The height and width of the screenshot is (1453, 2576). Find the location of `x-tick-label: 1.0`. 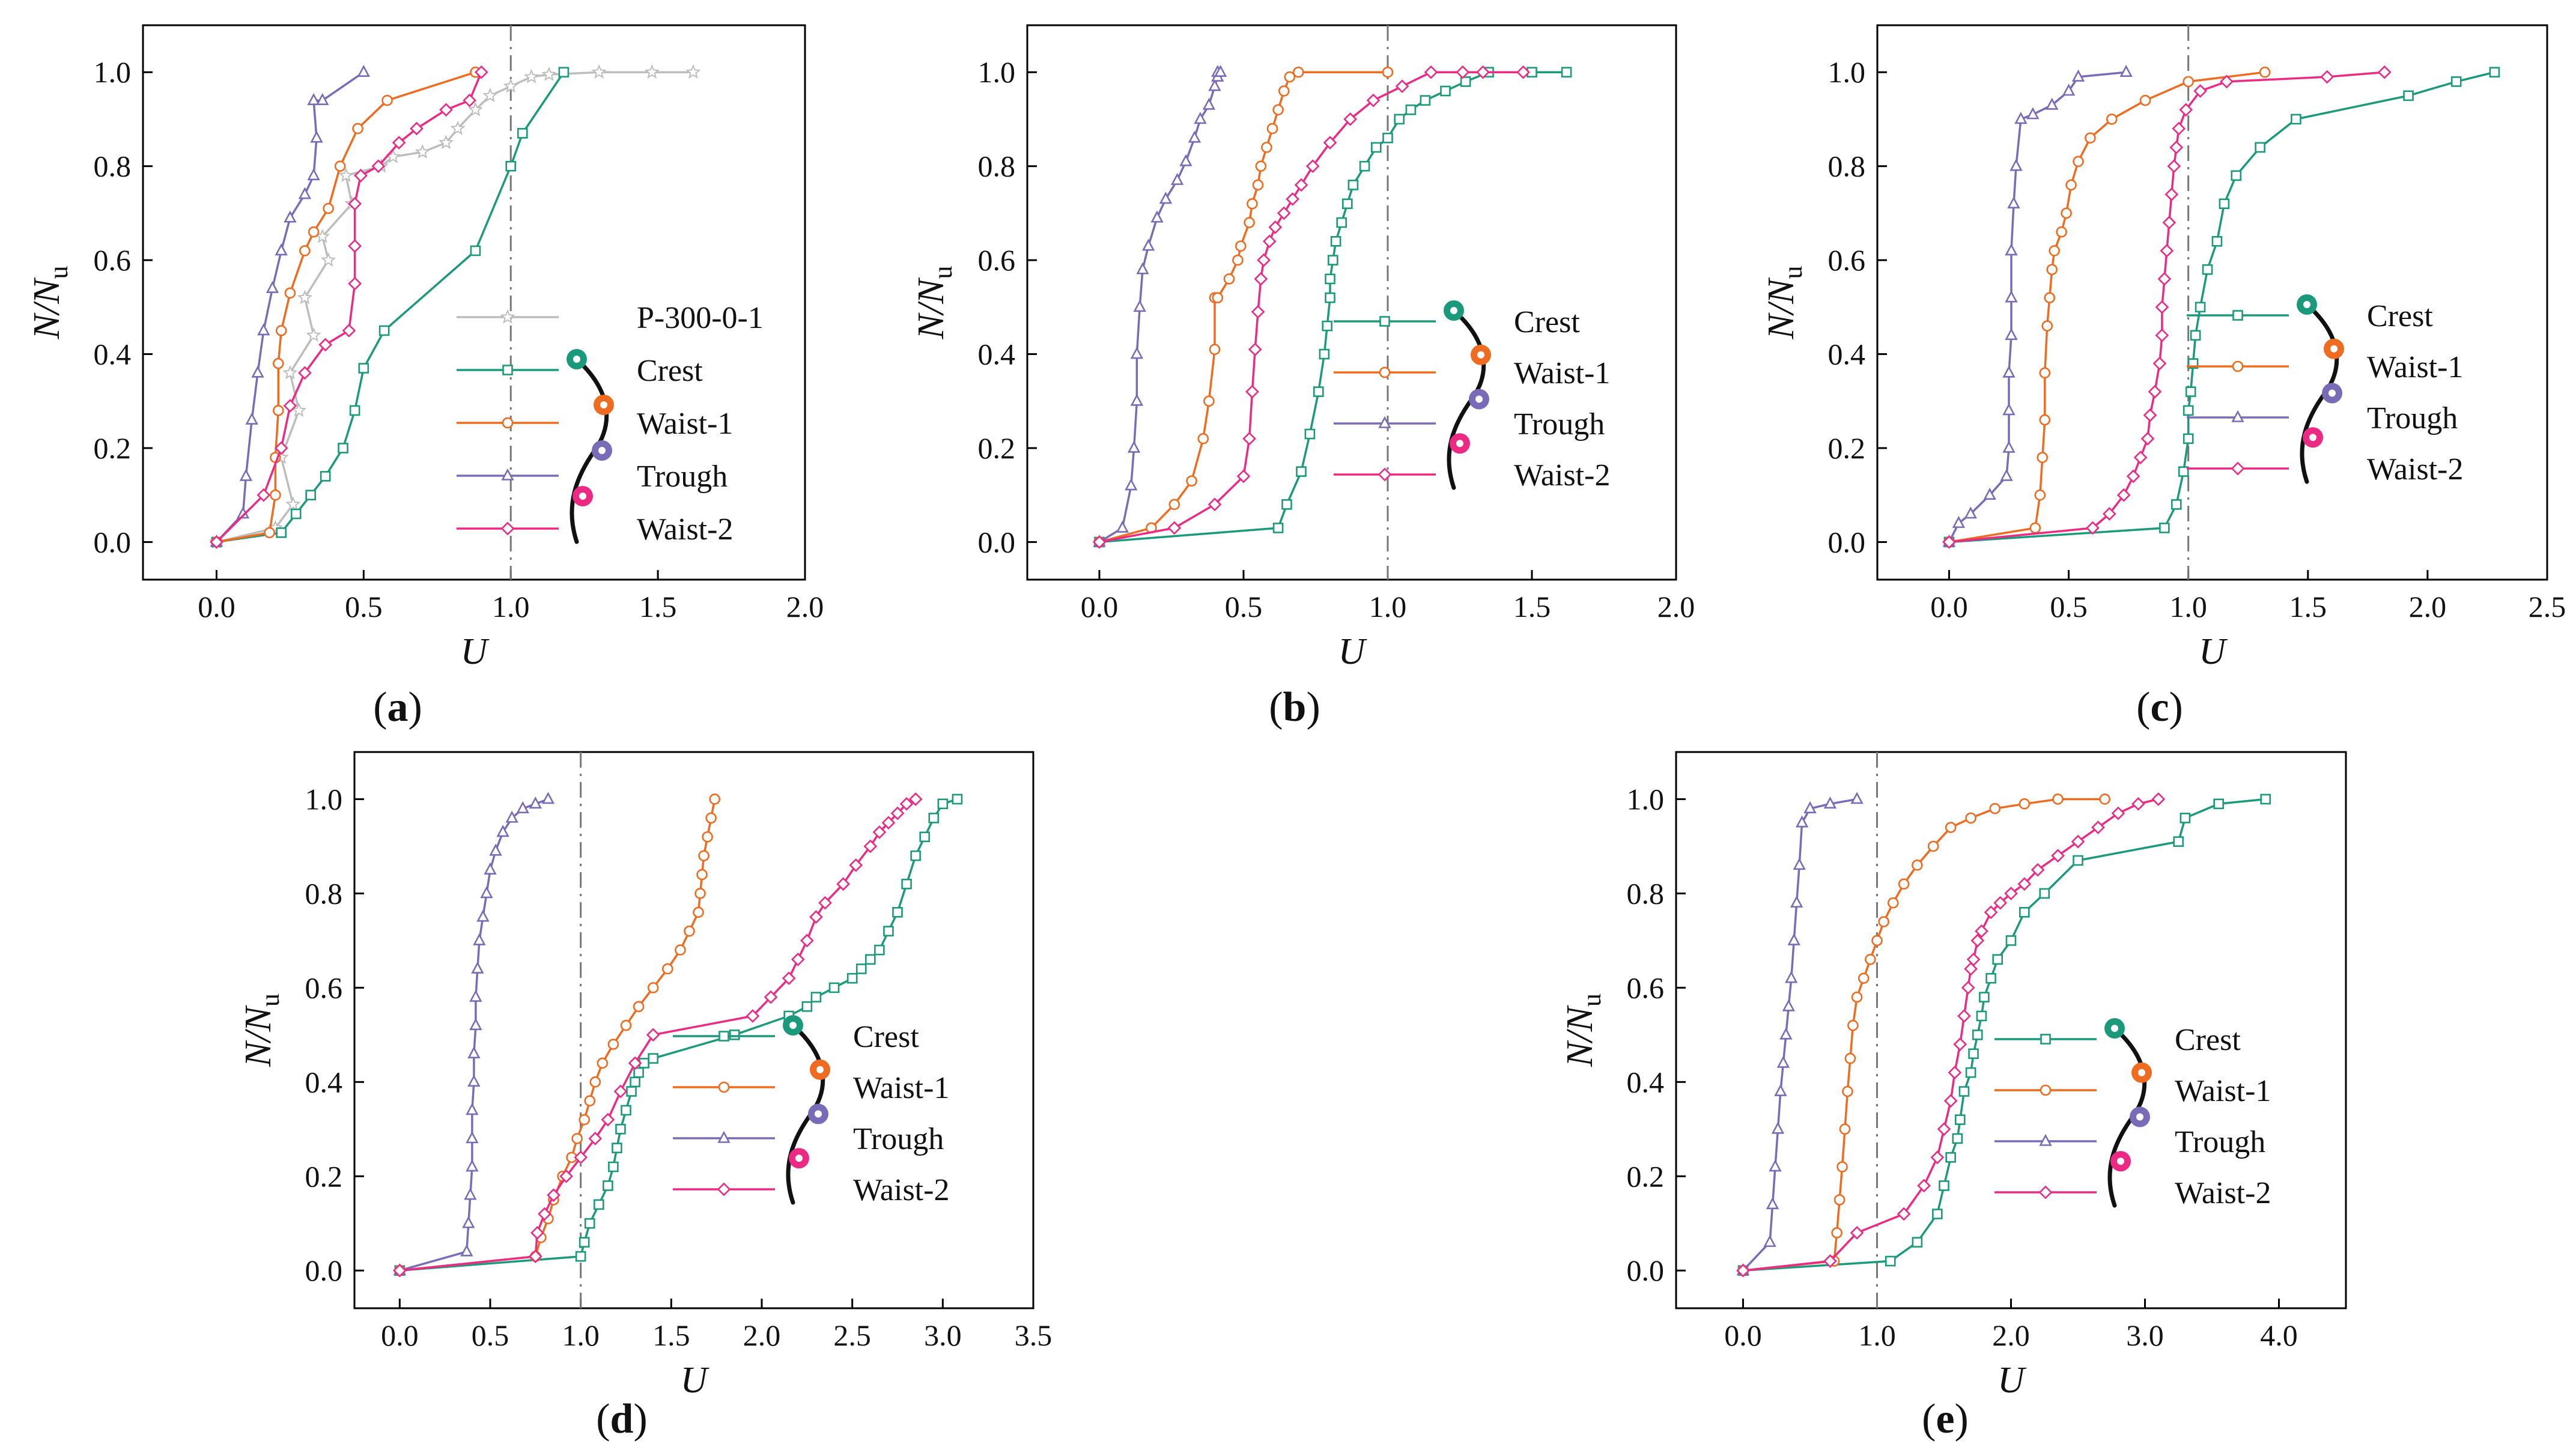

x-tick-label: 1.0 is located at coordinates (1388, 606).